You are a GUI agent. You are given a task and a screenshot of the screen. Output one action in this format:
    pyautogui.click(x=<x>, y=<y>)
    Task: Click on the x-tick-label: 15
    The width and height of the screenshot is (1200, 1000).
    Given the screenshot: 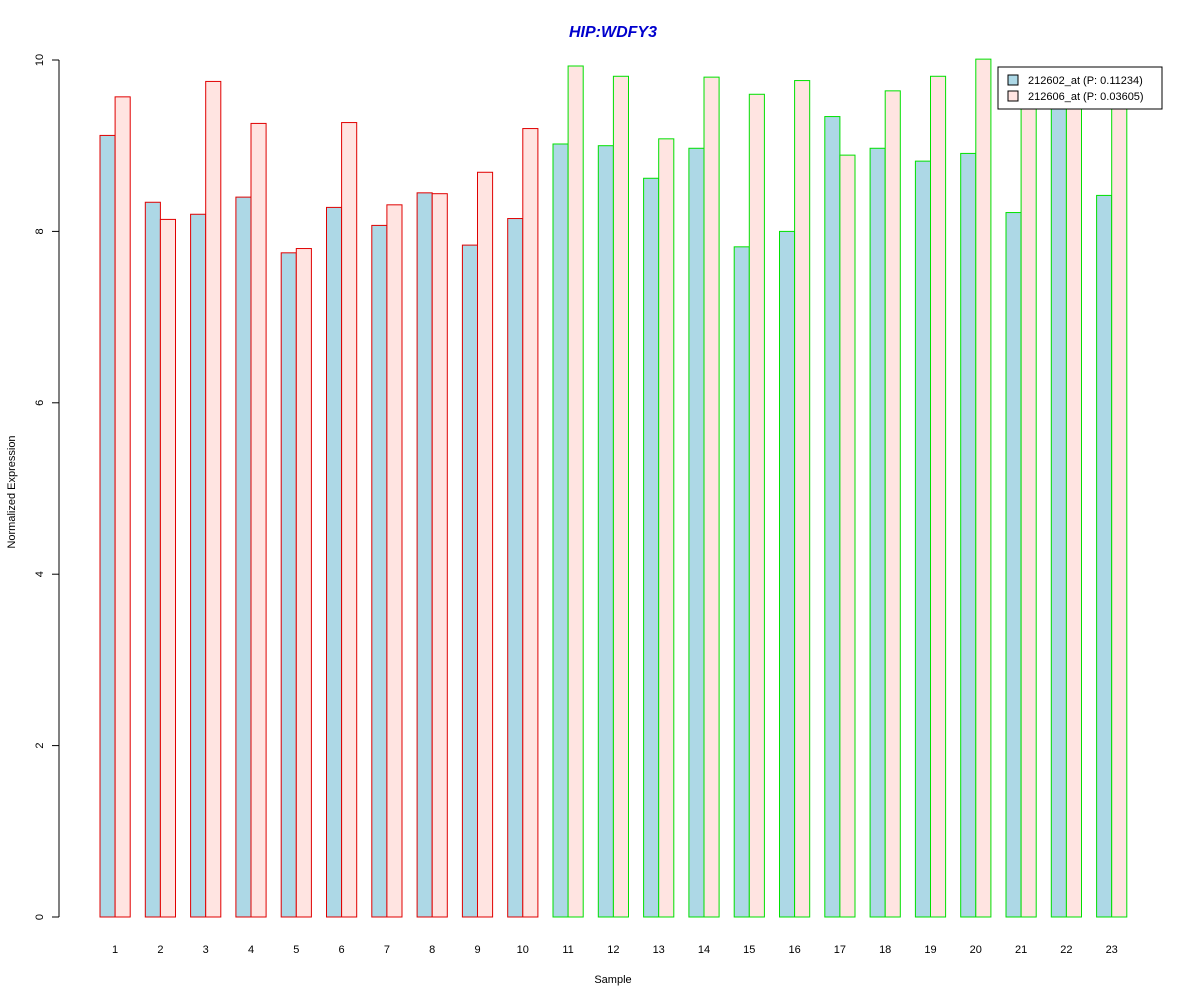 What is the action you would take?
    pyautogui.click(x=749, y=950)
    